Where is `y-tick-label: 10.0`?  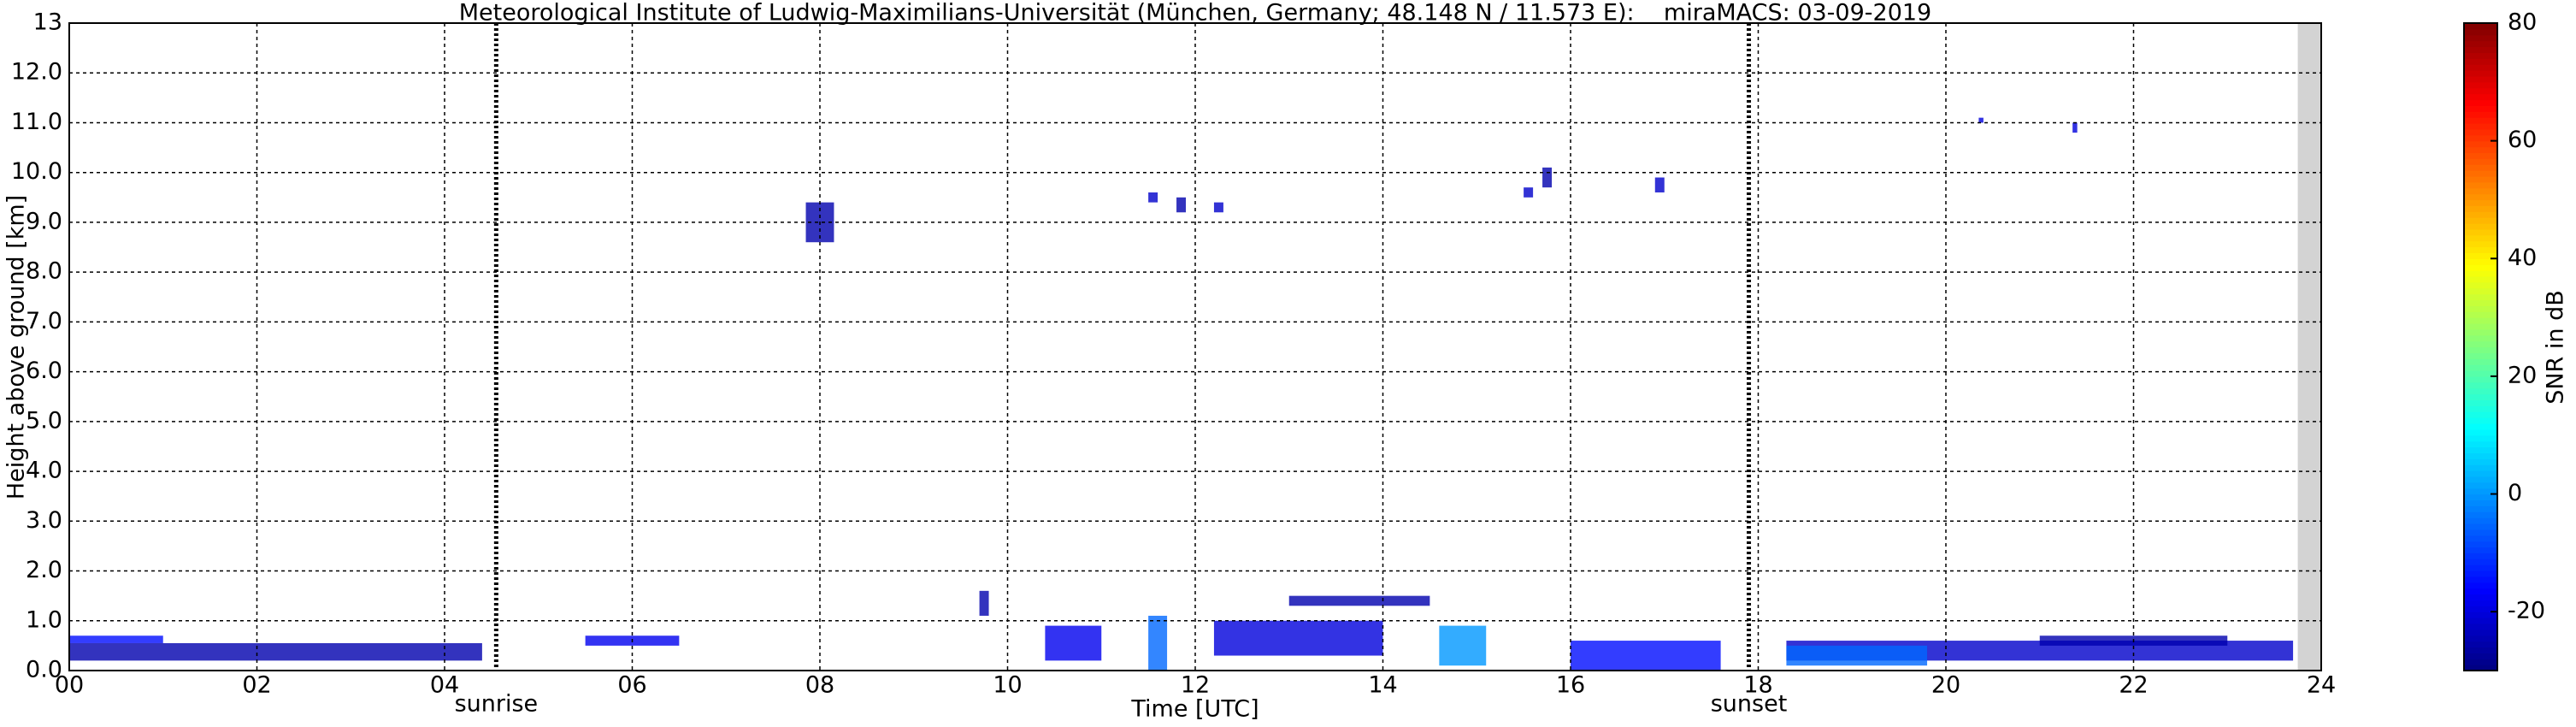 y-tick-label: 10.0 is located at coordinates (36, 171).